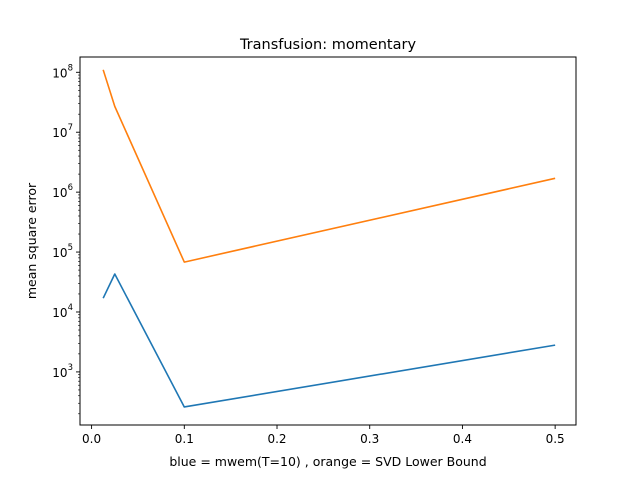 Image resolution: width=640 pixels, height=478 pixels. Describe the element at coordinates (323, 435) in the screenshot. I see `x-axis: 0.0 0.1 0.2 0.3 0.4 0.5` at that location.